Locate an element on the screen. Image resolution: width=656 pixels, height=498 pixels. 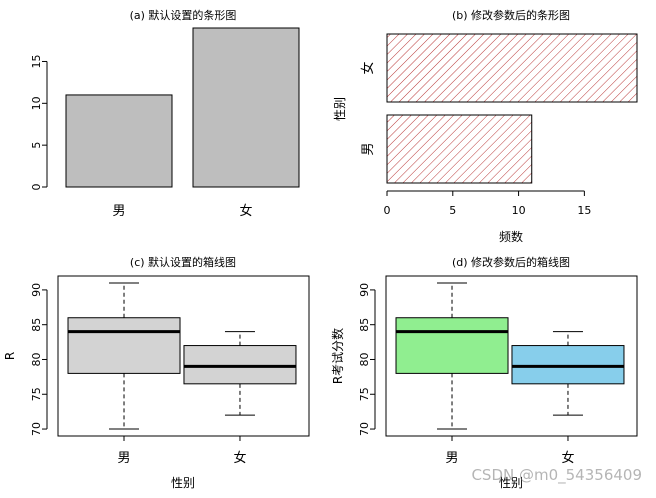
panel-c-title: (c) 默认设置的箱线图 is located at coordinates (183, 262).